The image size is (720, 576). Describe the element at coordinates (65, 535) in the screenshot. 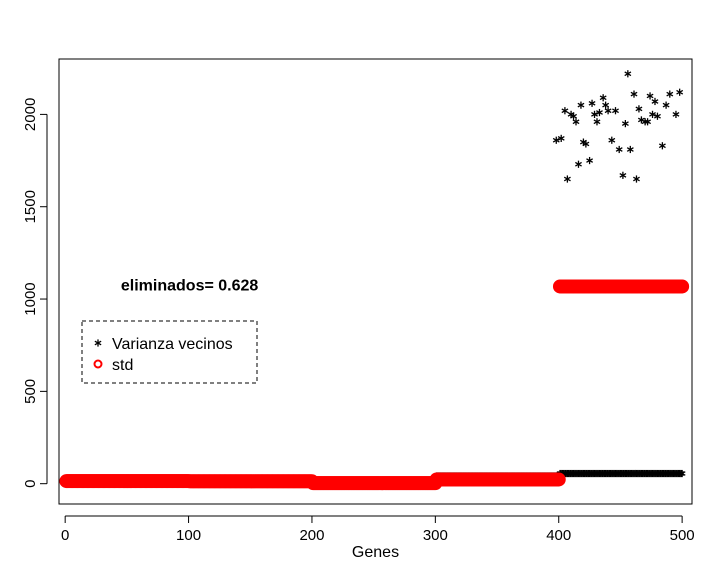

I see `x-tick-label: 0` at that location.